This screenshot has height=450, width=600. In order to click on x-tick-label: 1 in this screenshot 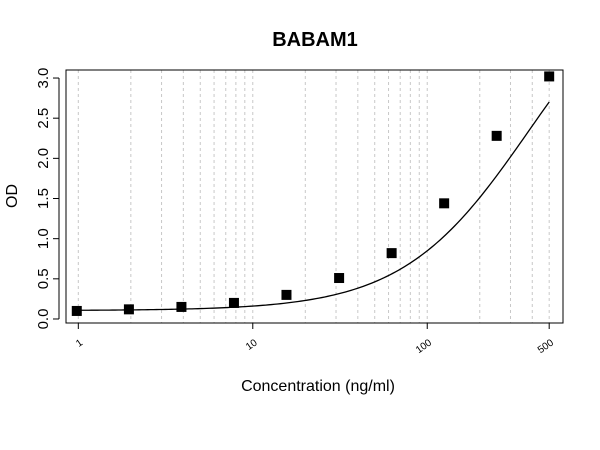, I will do `click(79, 343)`.